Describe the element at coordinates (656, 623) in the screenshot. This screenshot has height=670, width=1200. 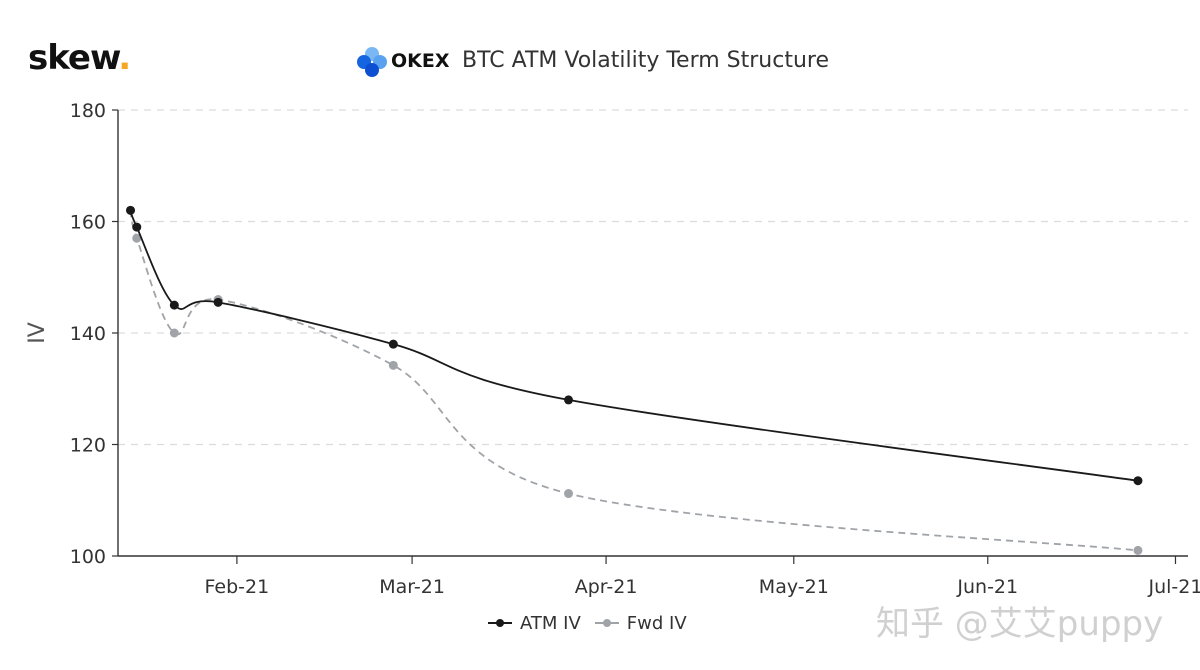
I see `legend-label-fwd-iv: Fwd IV` at that location.